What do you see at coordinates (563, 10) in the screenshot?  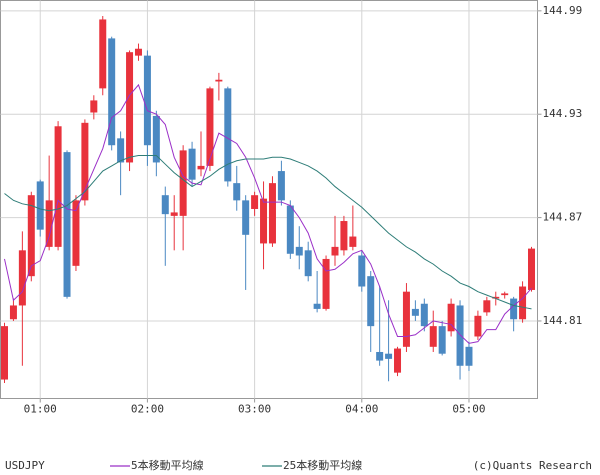 I see `y-tick-label: 144.99` at bounding box center [563, 10].